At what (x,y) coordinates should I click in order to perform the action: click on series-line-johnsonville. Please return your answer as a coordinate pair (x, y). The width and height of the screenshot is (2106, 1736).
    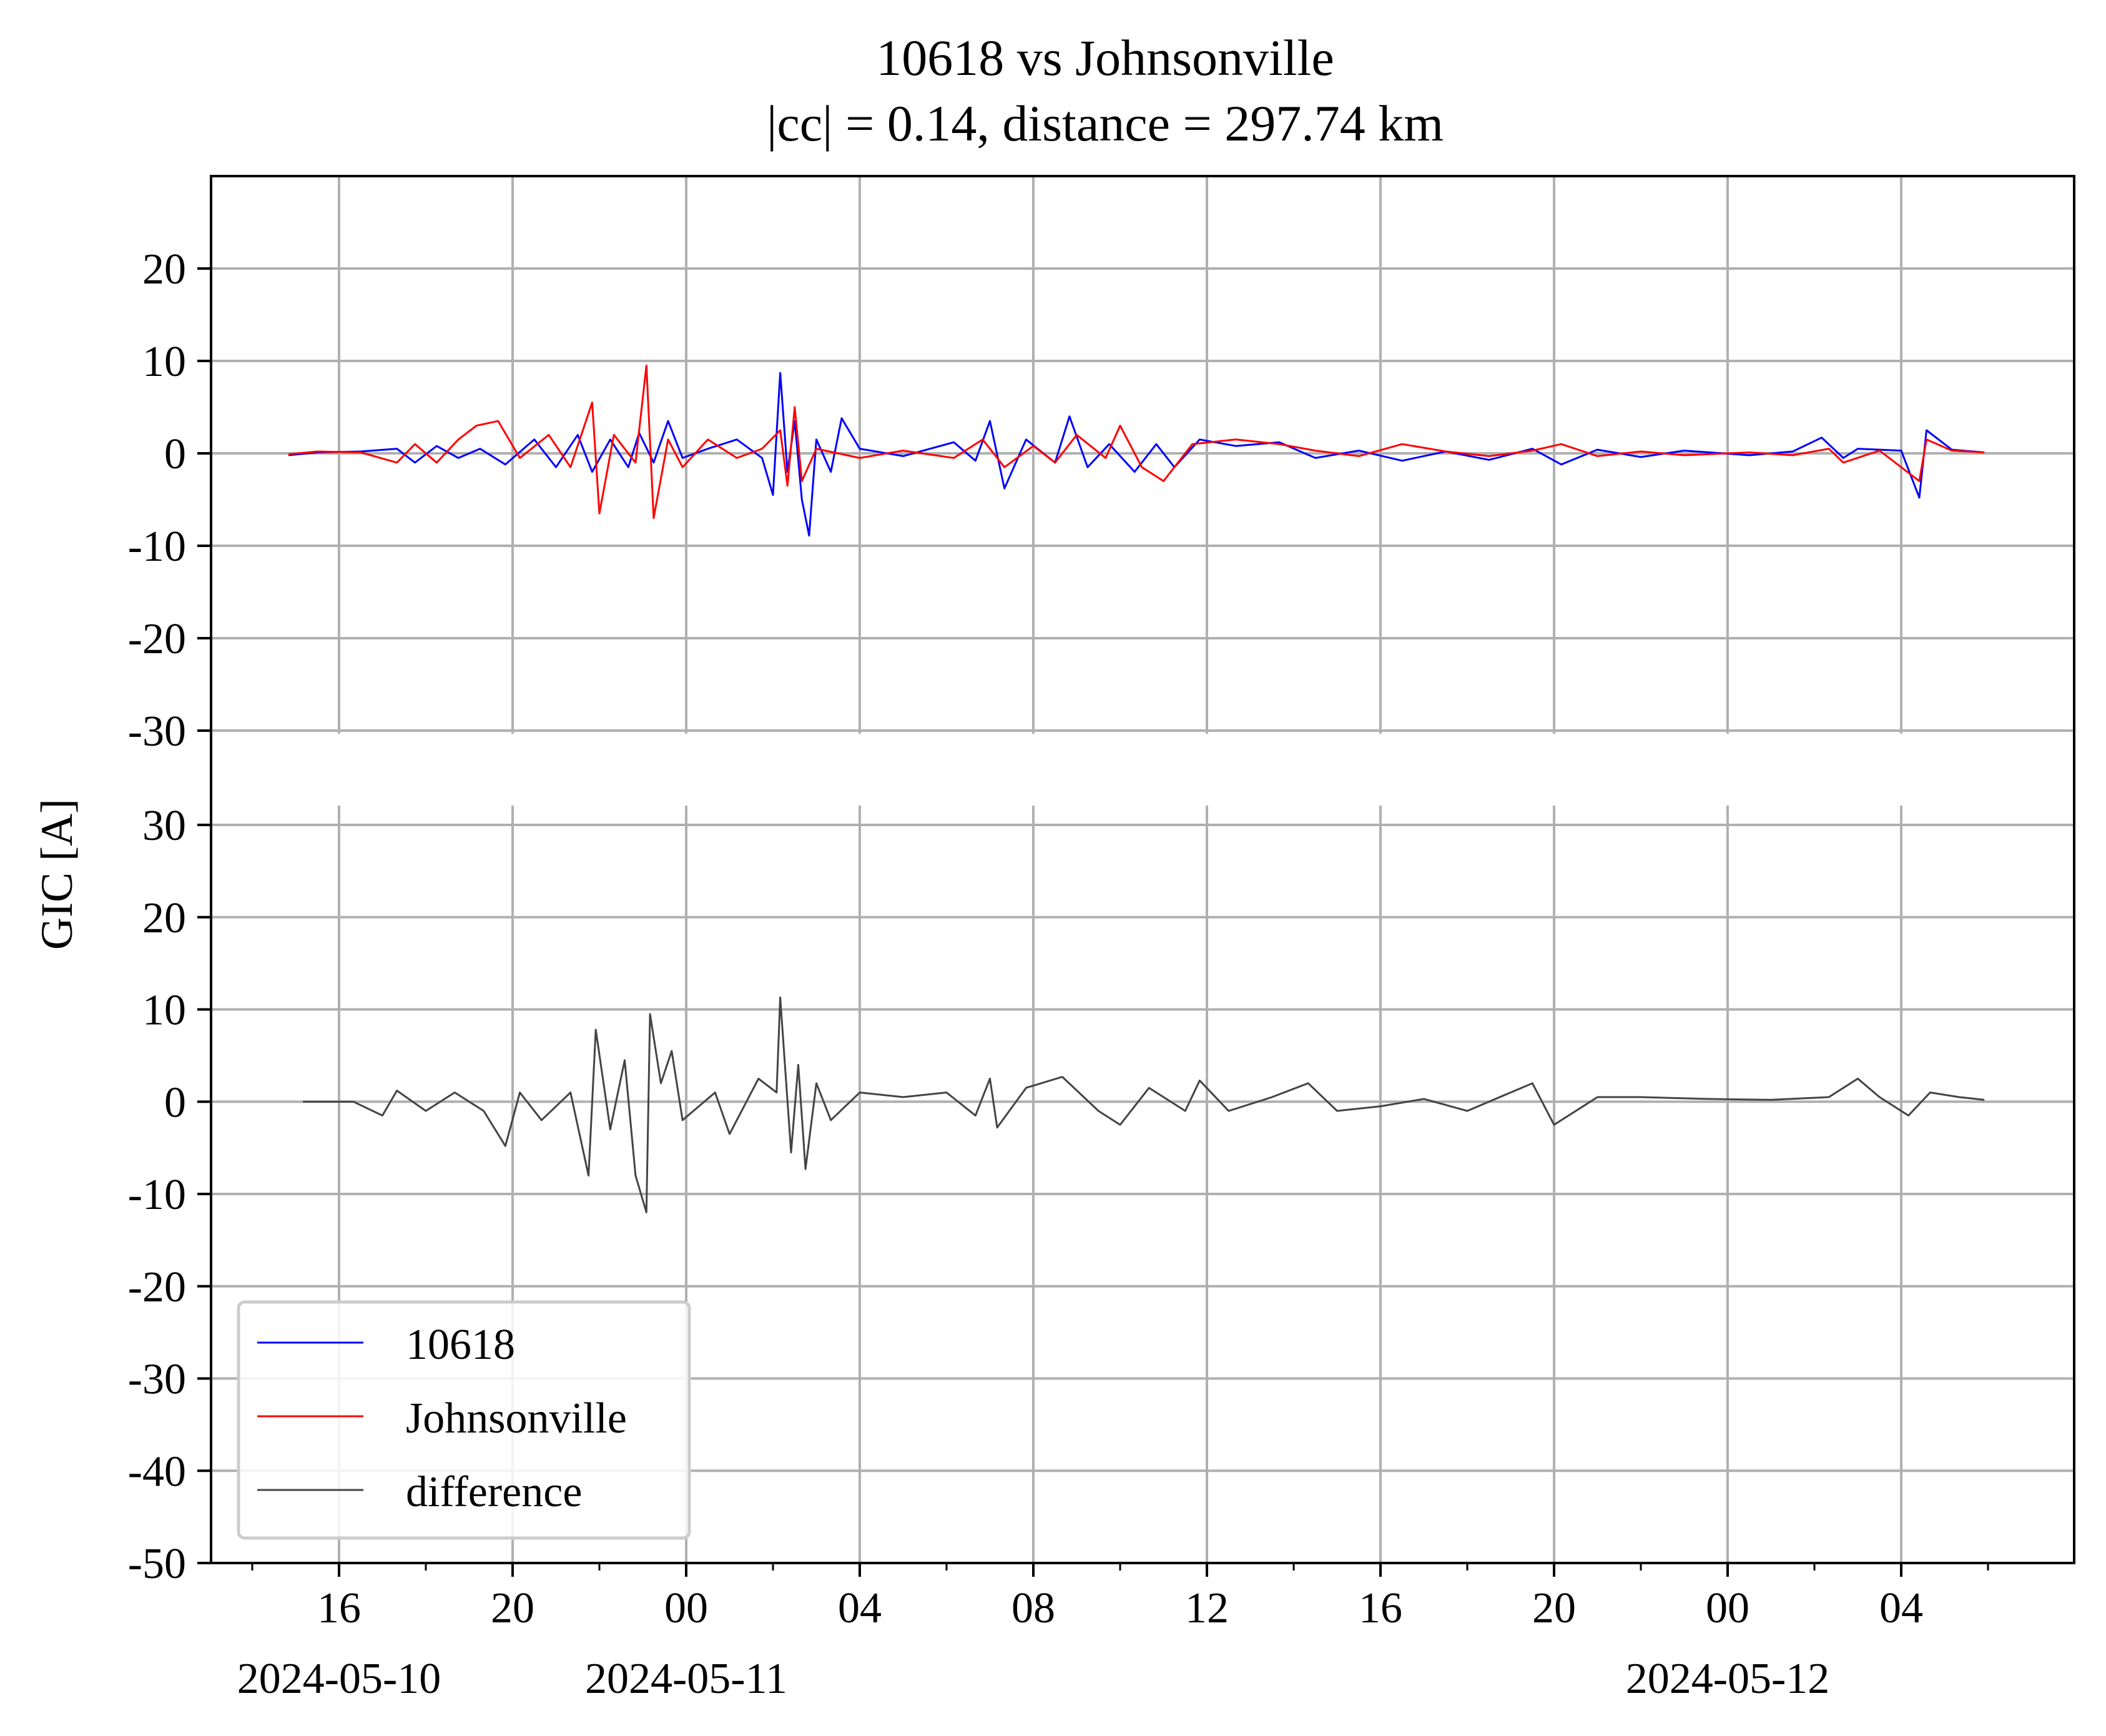
    Looking at the image, I should click on (1136, 442).